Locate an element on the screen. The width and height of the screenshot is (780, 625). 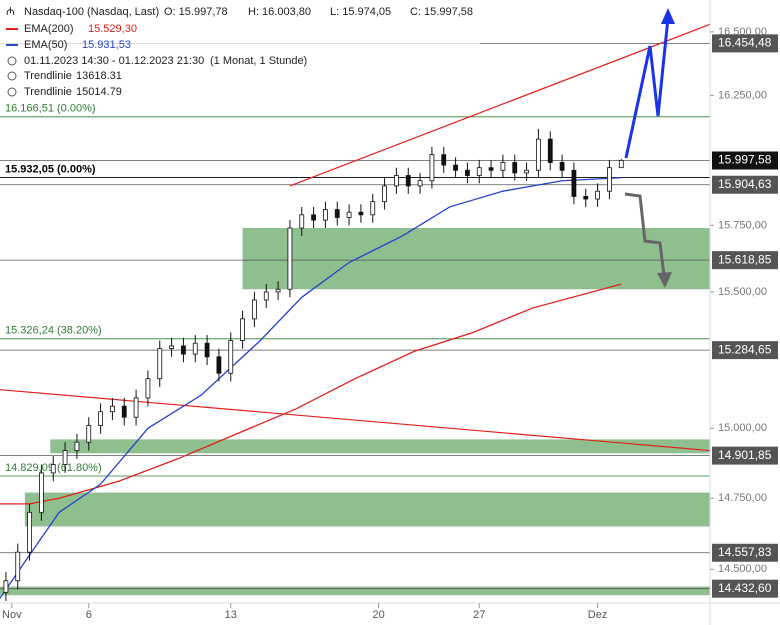
ohlc: H: 16.003,80 is located at coordinates (279, 12).